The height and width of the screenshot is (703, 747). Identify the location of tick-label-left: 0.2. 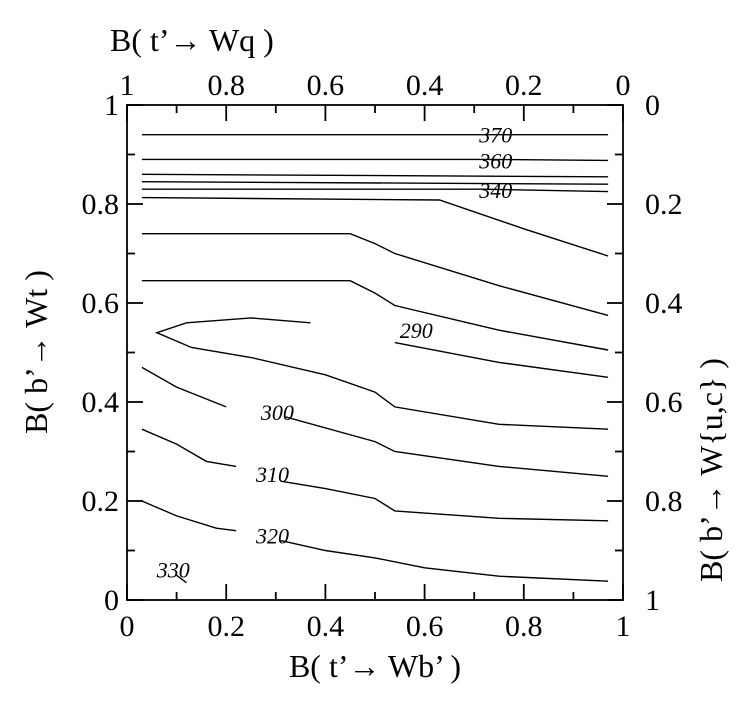
(101, 501).